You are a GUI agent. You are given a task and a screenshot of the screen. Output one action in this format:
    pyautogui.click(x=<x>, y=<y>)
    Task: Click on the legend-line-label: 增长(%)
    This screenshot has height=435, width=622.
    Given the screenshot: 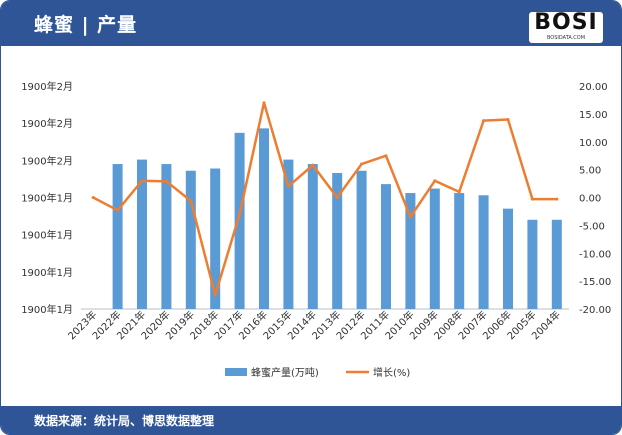 What is the action you would take?
    pyautogui.click(x=391, y=372)
    